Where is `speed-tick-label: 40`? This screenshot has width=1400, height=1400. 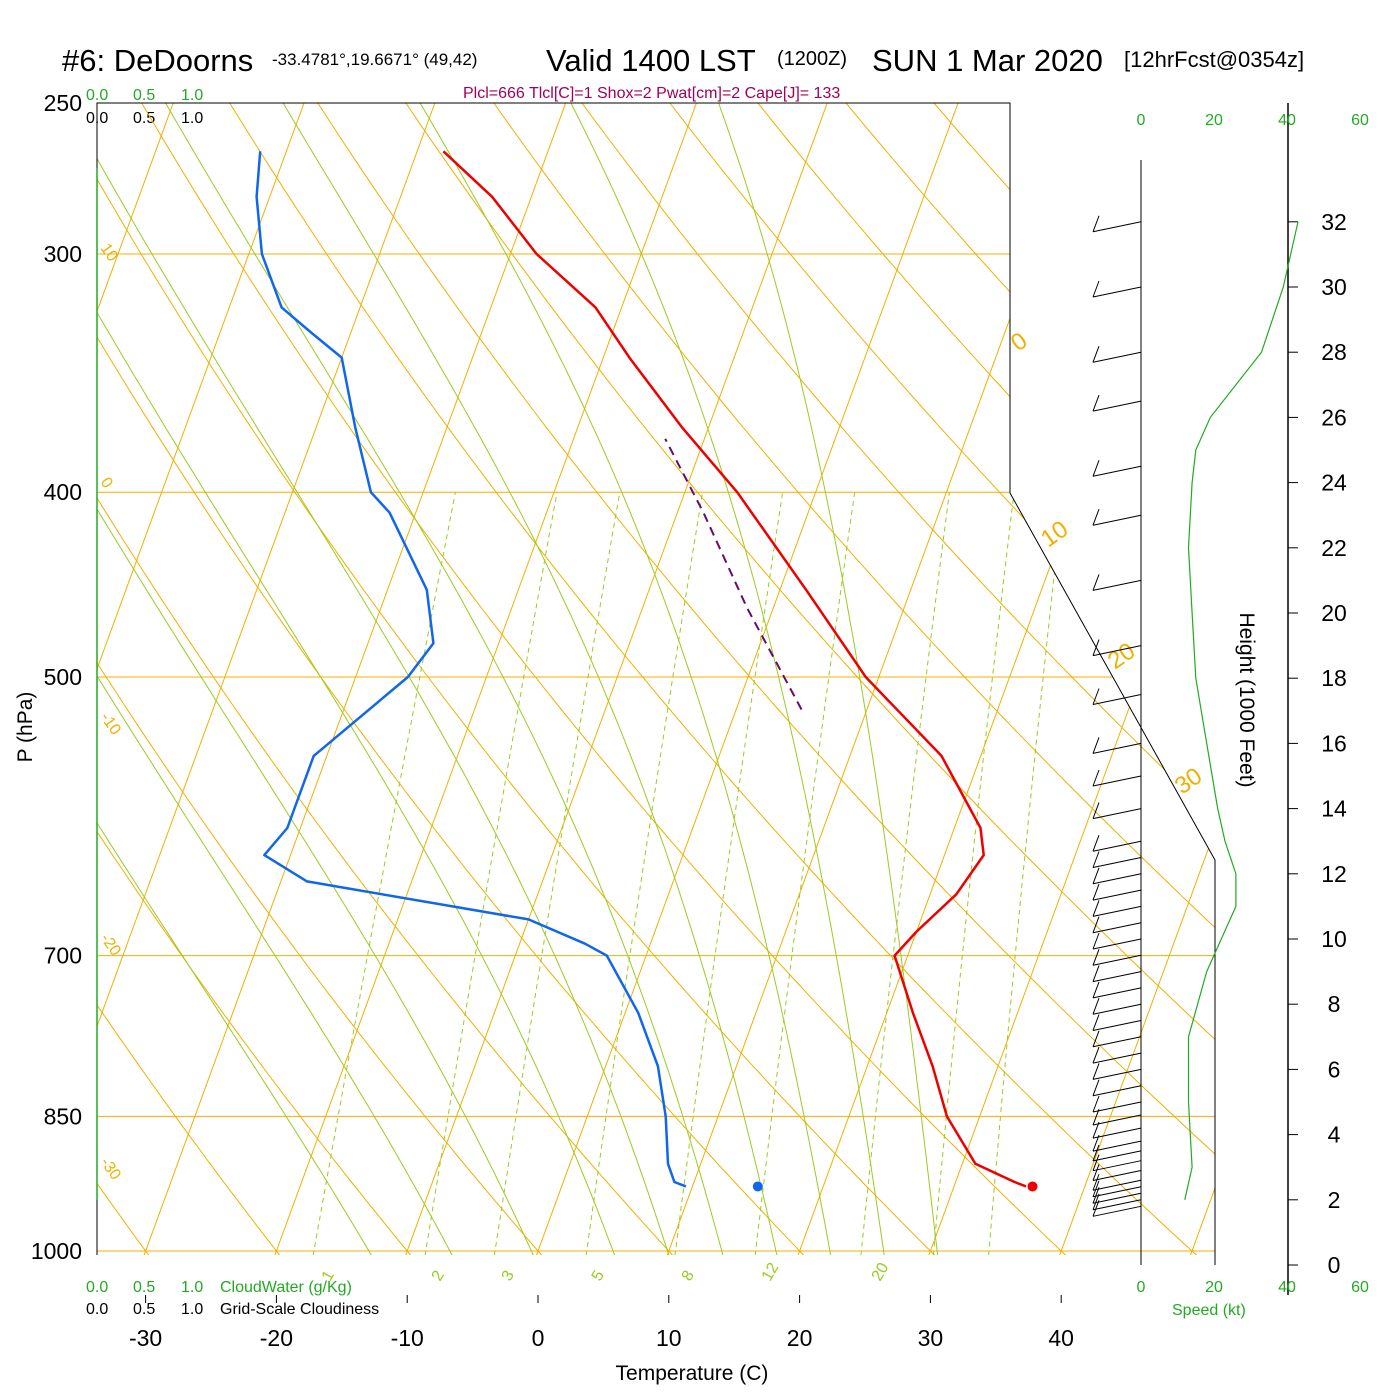 speed-tick-label: 40 is located at coordinates (1287, 120).